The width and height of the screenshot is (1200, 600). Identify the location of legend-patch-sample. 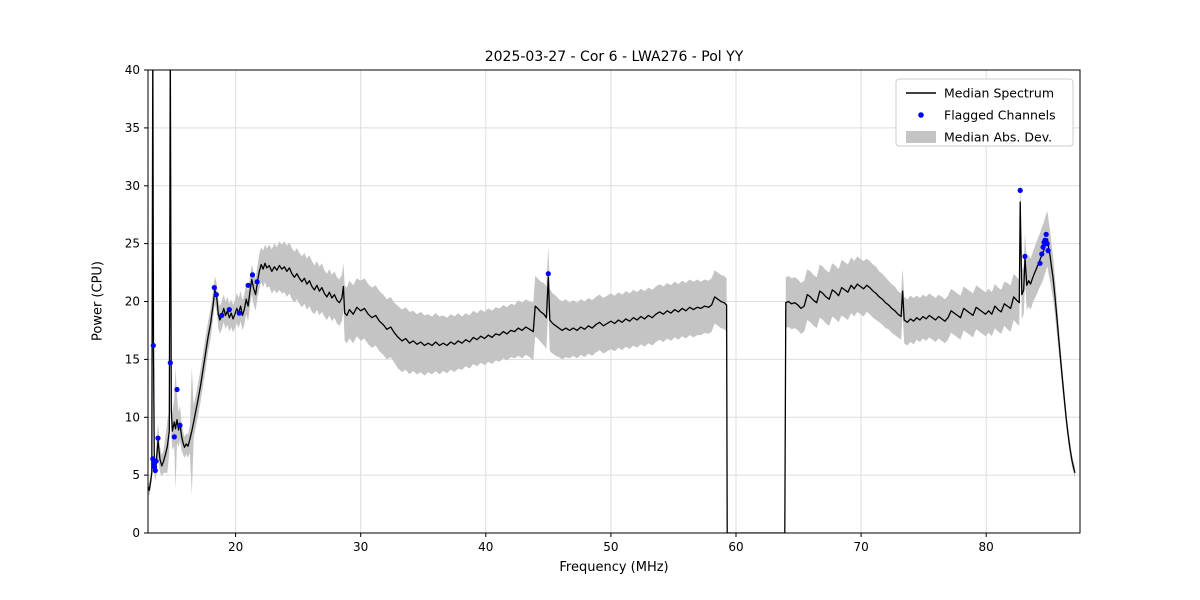
(921, 137).